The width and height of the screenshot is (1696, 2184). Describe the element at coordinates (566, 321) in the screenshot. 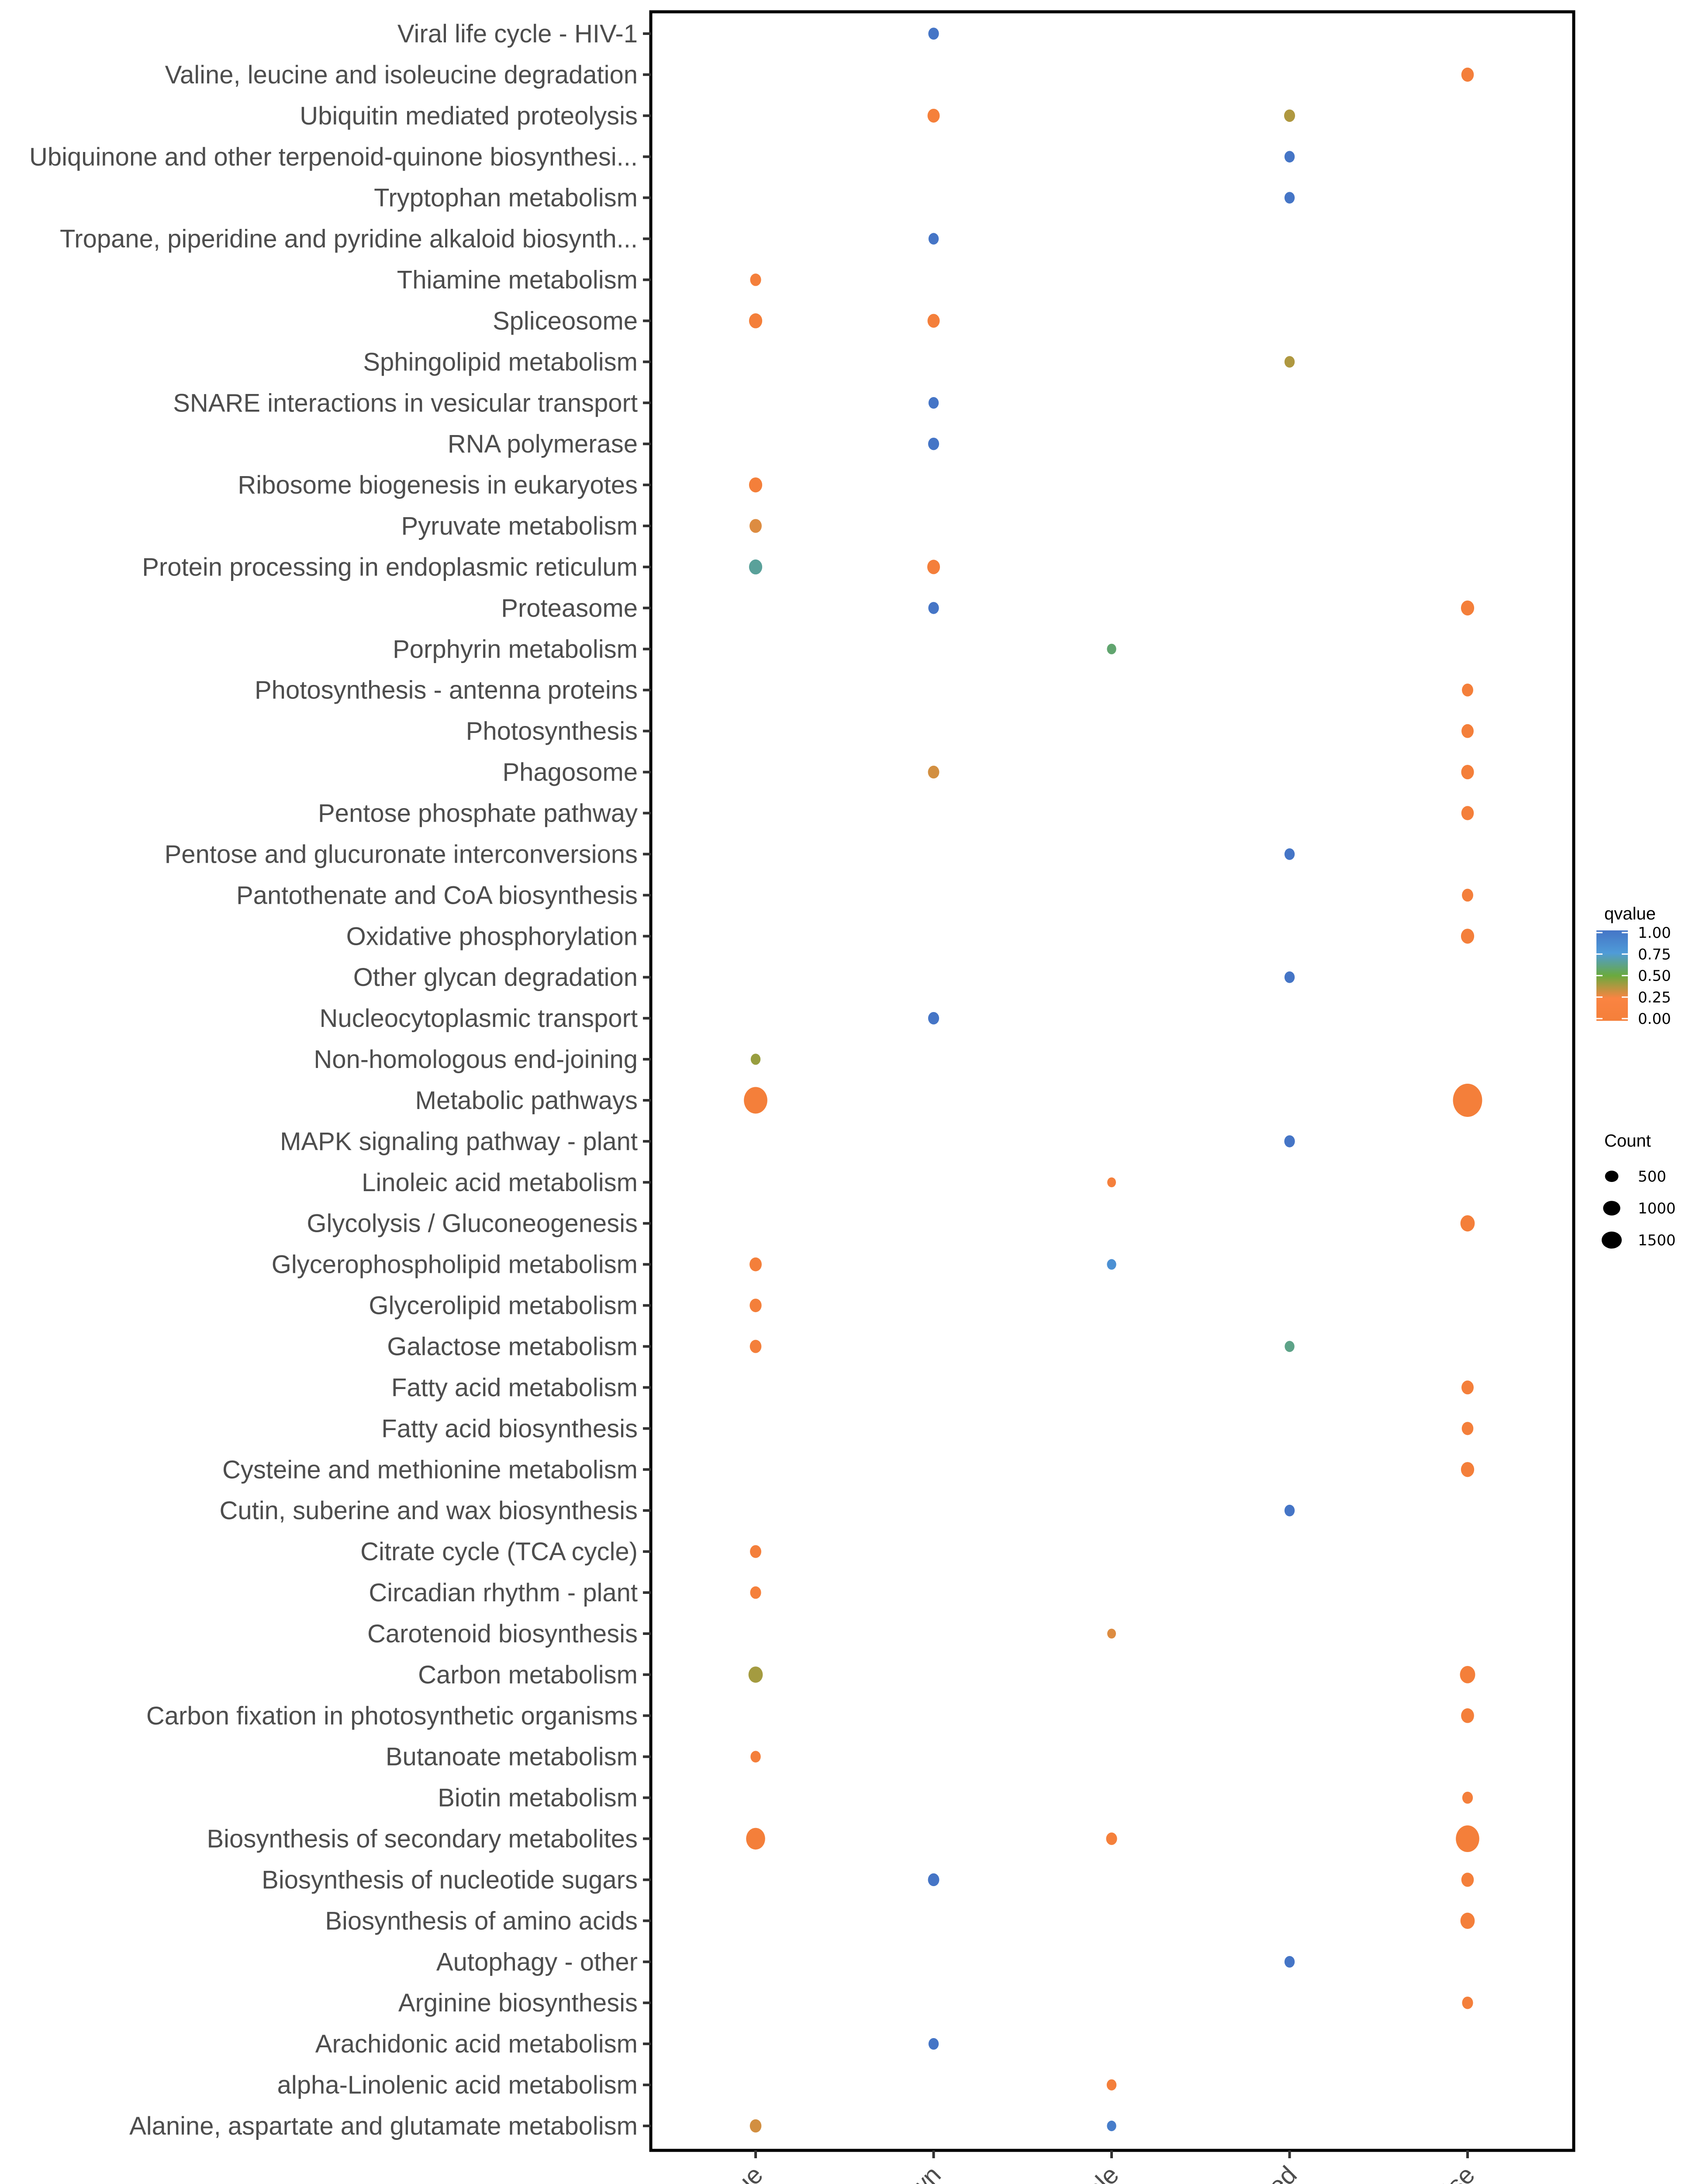

I see `y-tick-label: Spliceosome` at that location.